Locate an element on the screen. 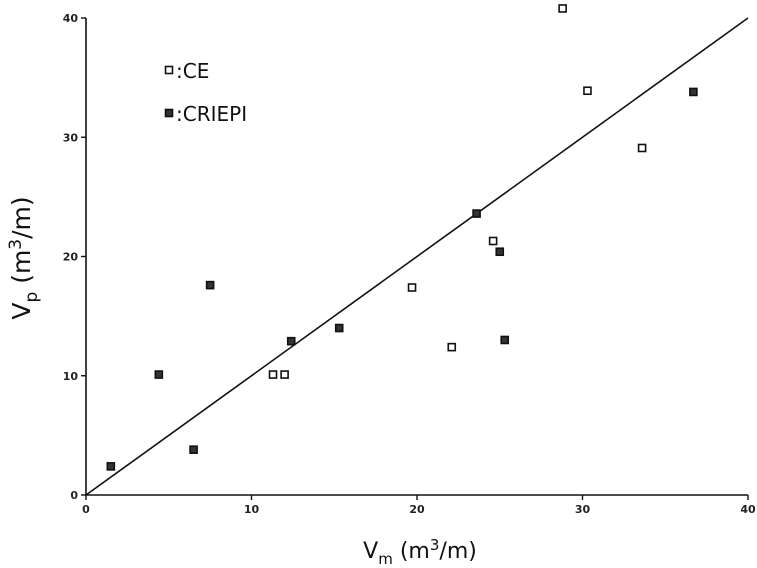  y-tick-label: 10 is located at coordinates (71, 376).